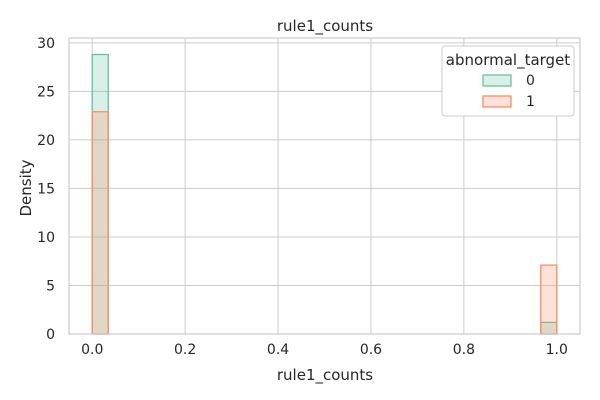  I want to click on y-tick-label: 15, so click(46, 189).